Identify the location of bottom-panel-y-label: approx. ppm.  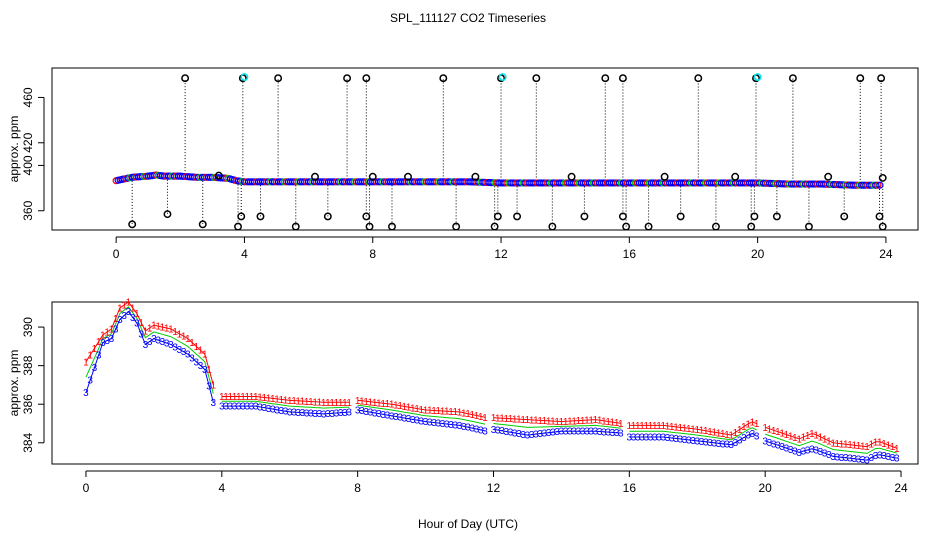
(14, 383).